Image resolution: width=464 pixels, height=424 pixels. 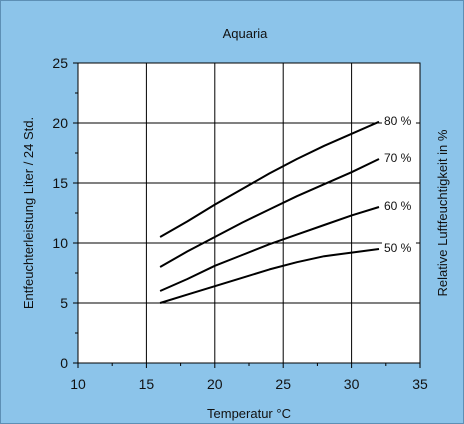 I want to click on y-axis-label-right: Relative Luftfeuchtigkeit in %, so click(x=442, y=212).